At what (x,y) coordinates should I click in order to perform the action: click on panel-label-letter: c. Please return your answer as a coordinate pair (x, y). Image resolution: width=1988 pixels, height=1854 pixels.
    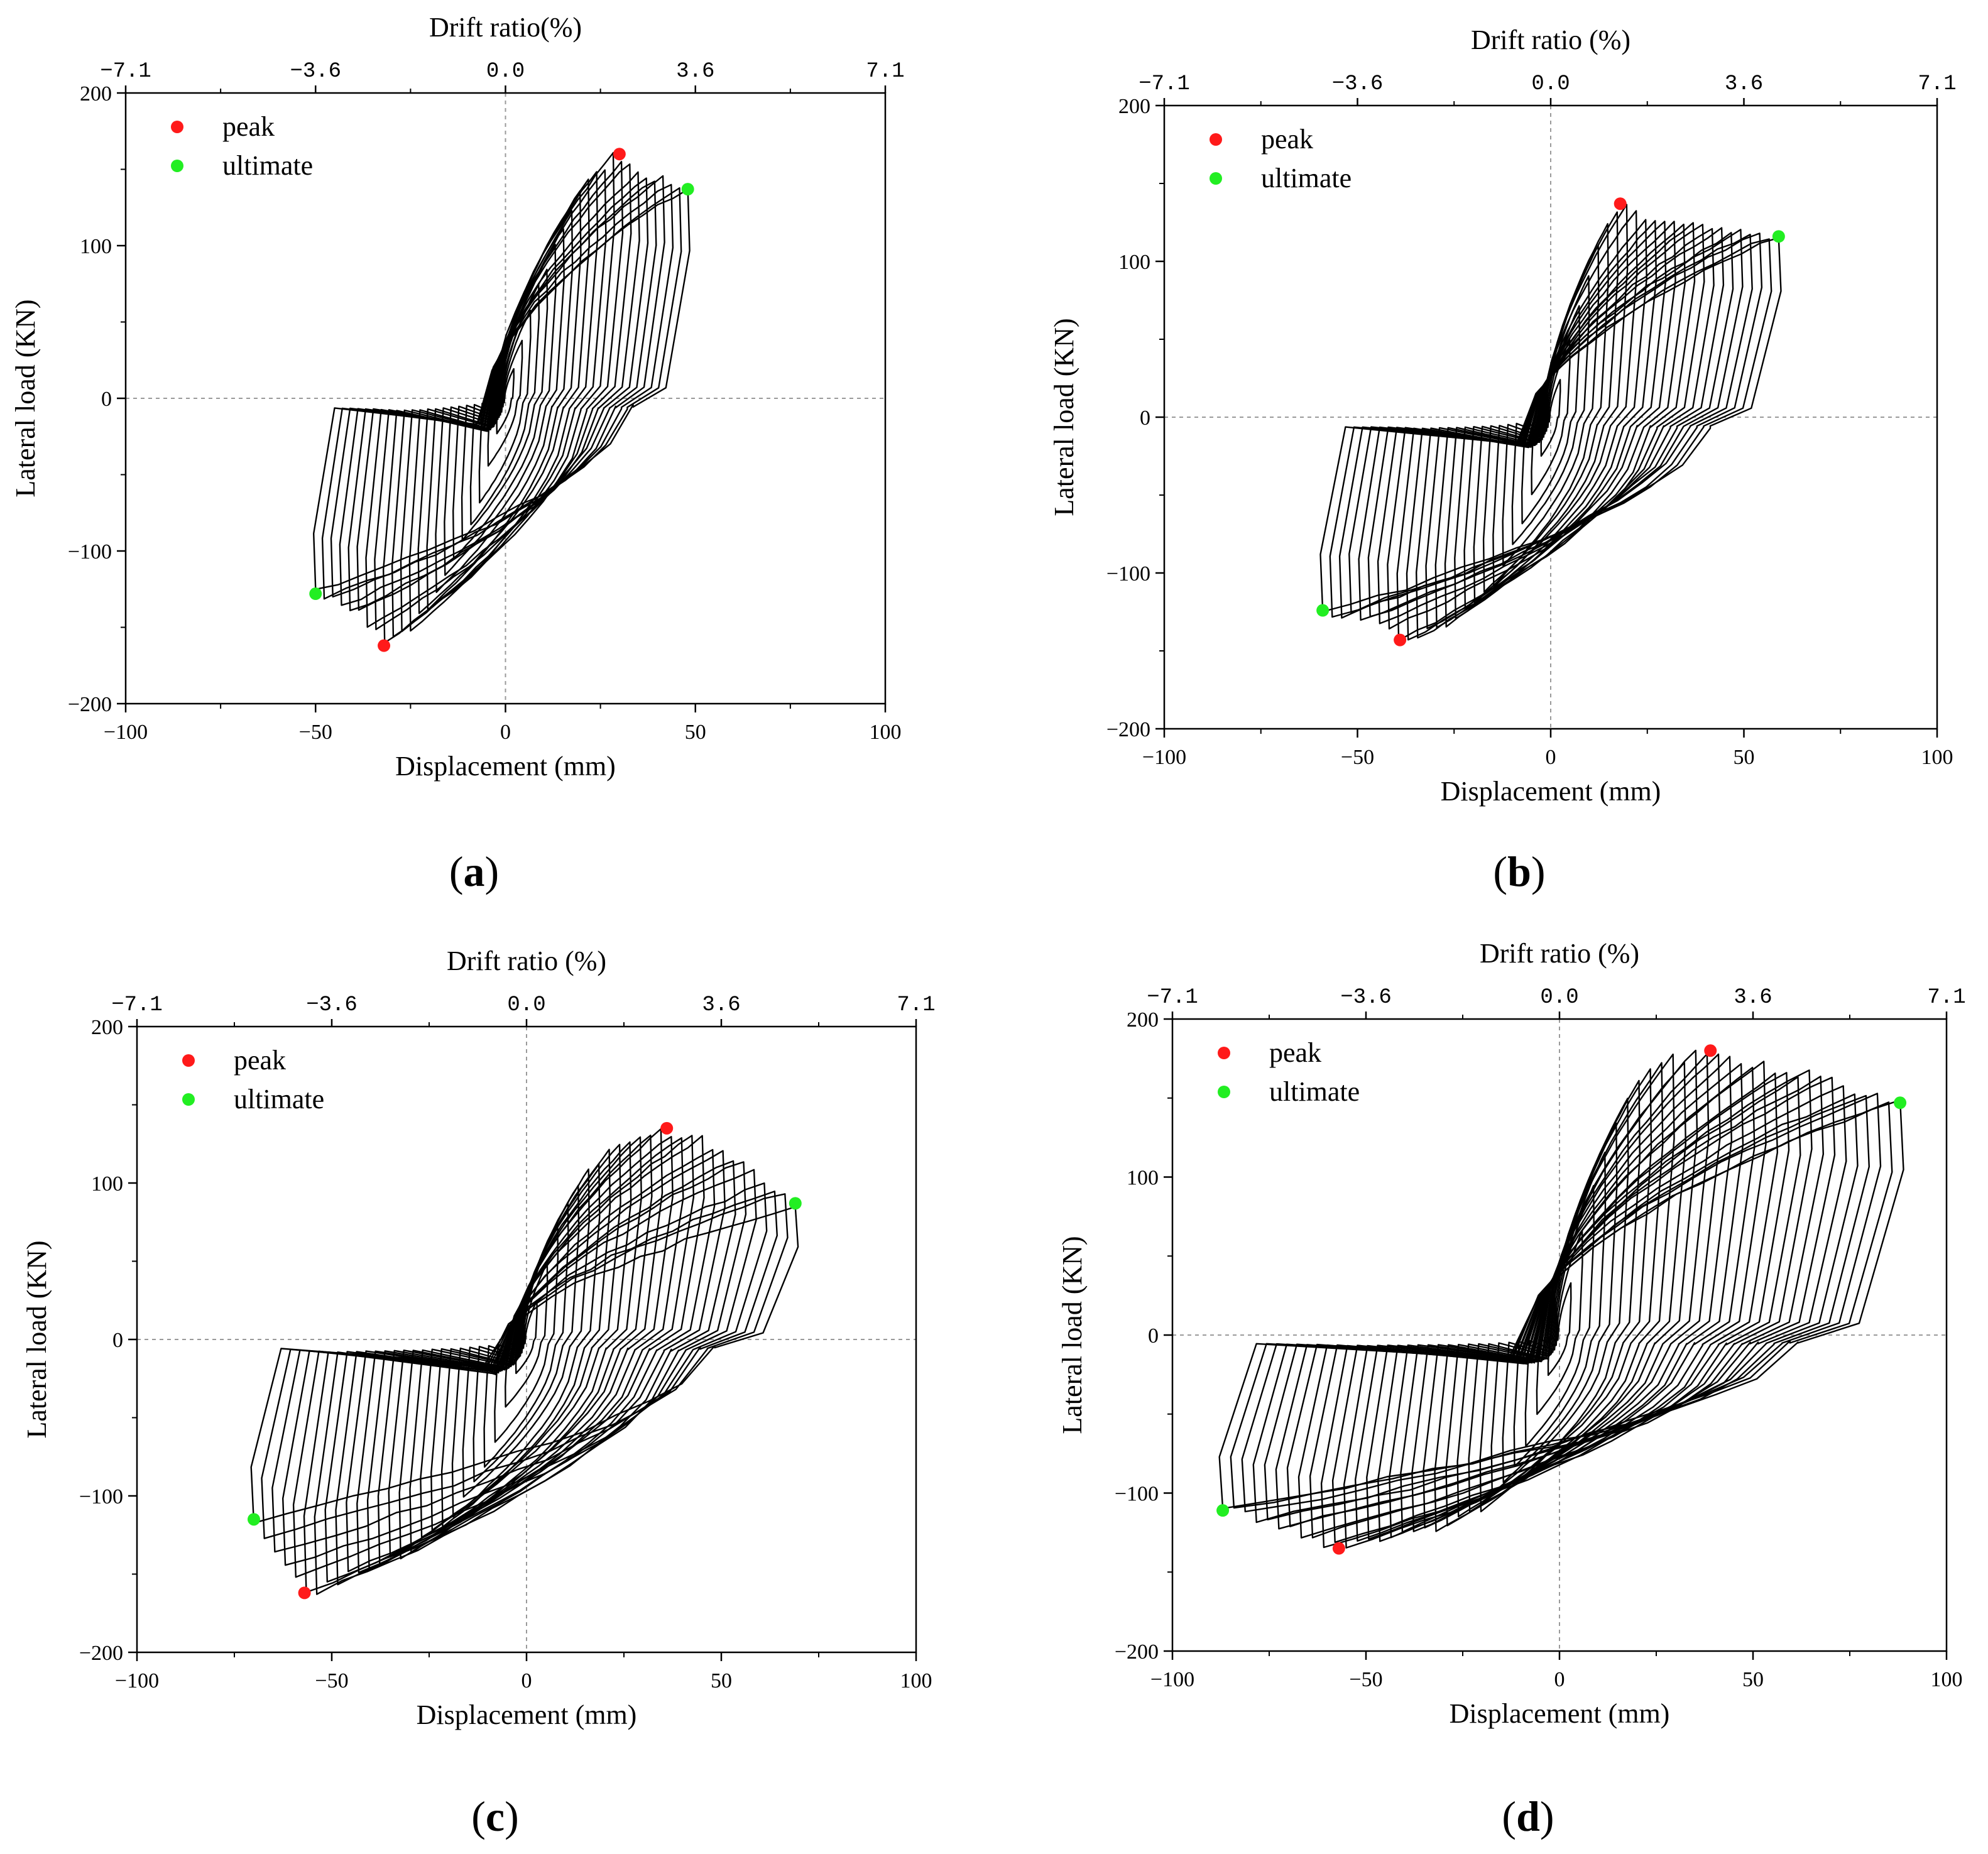
    Looking at the image, I should click on (495, 1816).